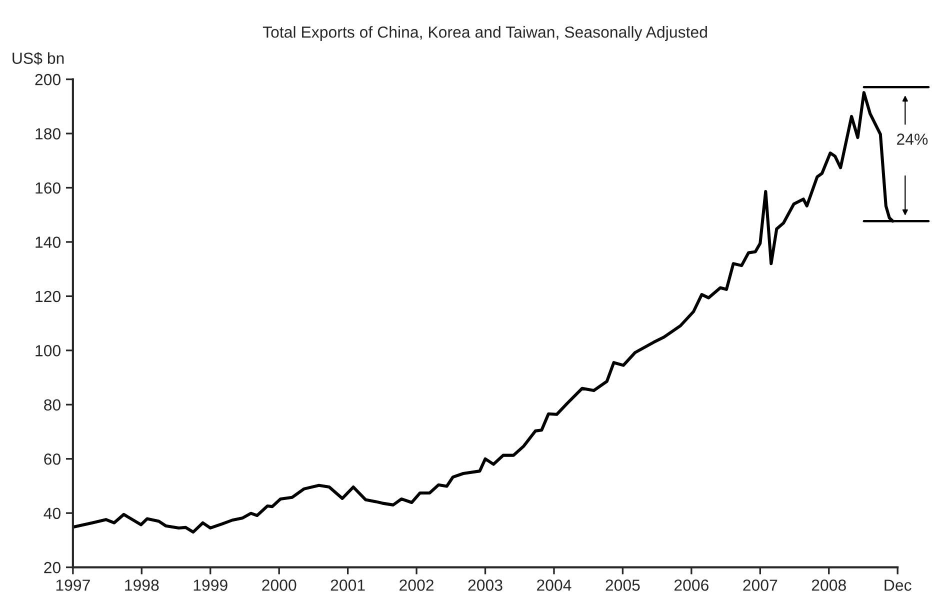 This screenshot has height=610, width=935. Describe the element at coordinates (691, 585) in the screenshot. I see `x-tick-label: 2006` at that location.